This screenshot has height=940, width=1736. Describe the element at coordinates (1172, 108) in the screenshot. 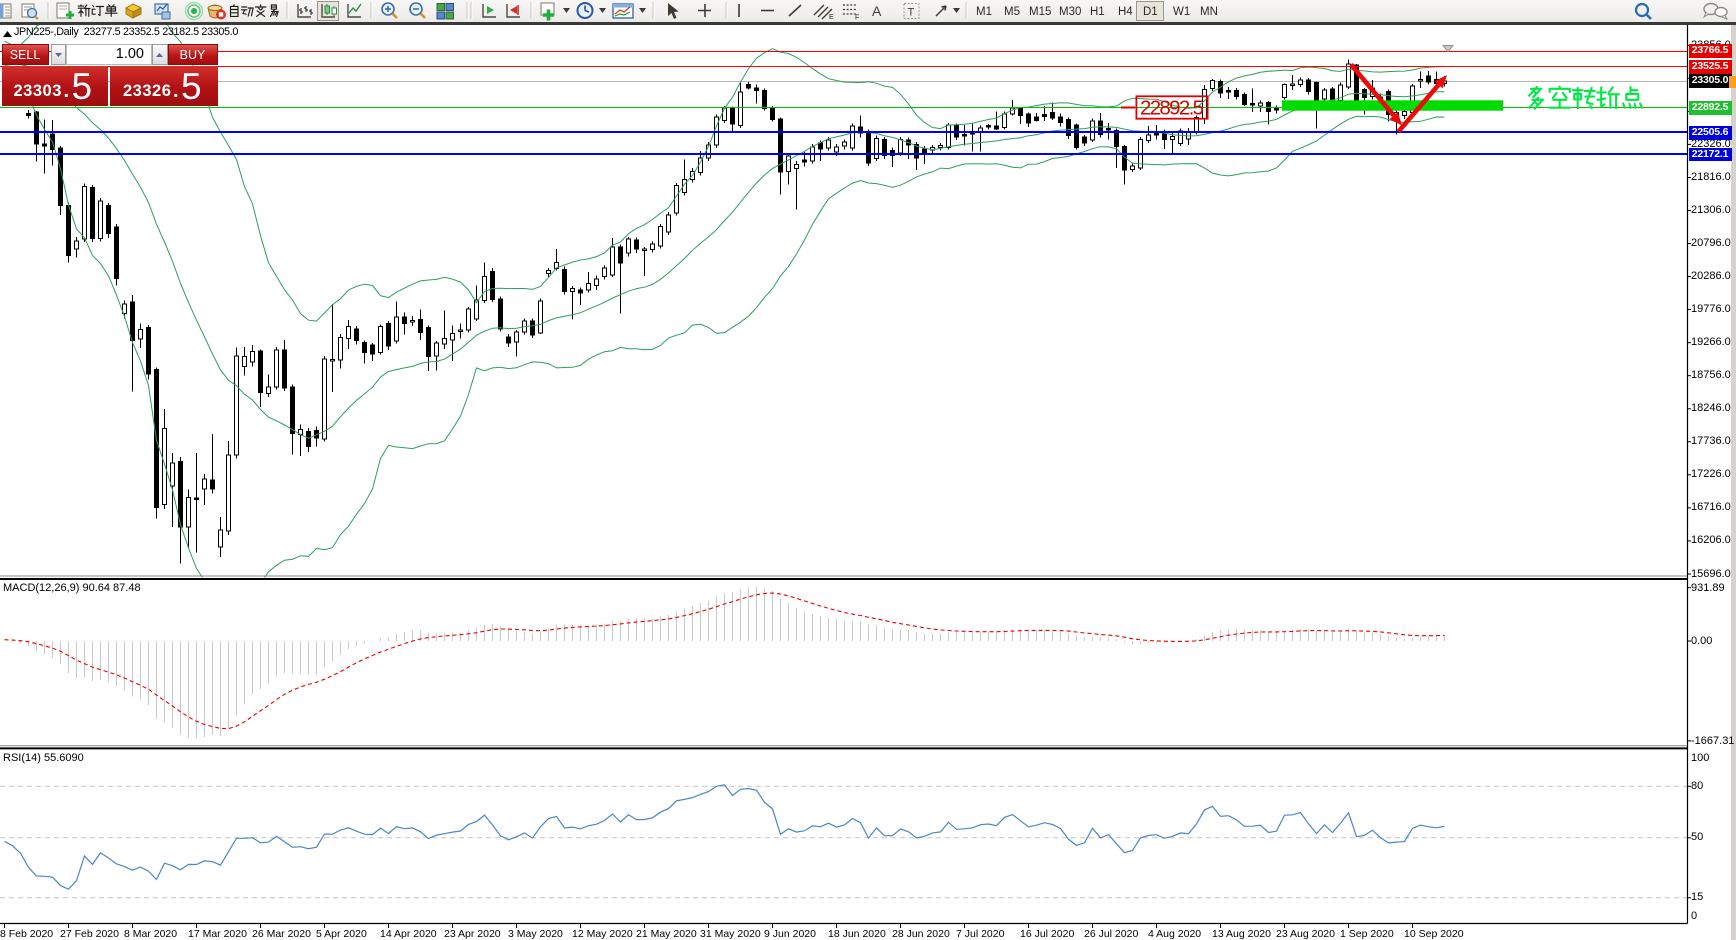

I see `svg-text: 22892.5` at that location.